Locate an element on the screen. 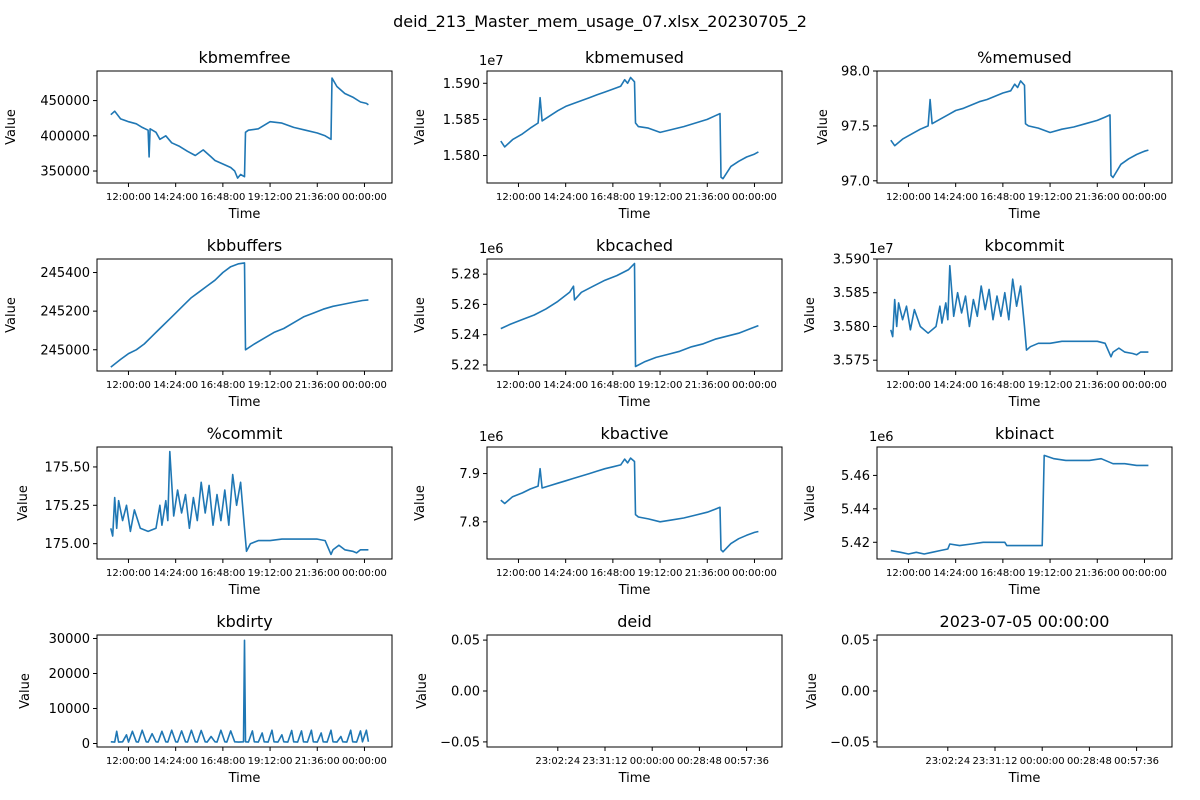  subplot-title: kbcached is located at coordinates (634, 245).